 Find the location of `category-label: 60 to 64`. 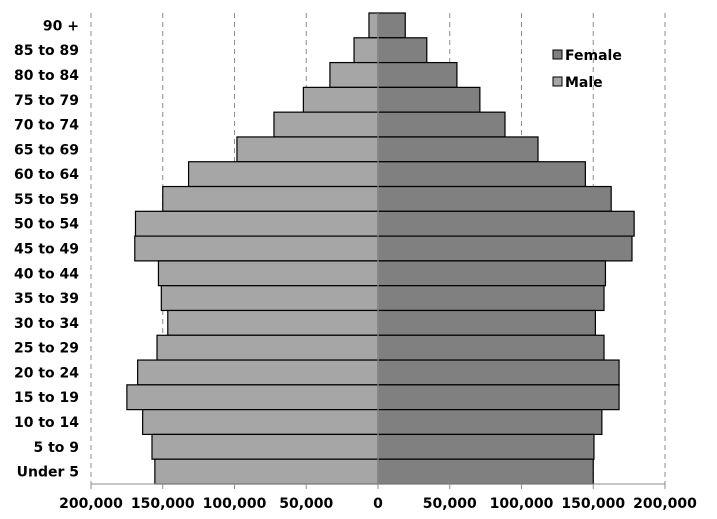

category-label: 60 to 64 is located at coordinates (46, 175).